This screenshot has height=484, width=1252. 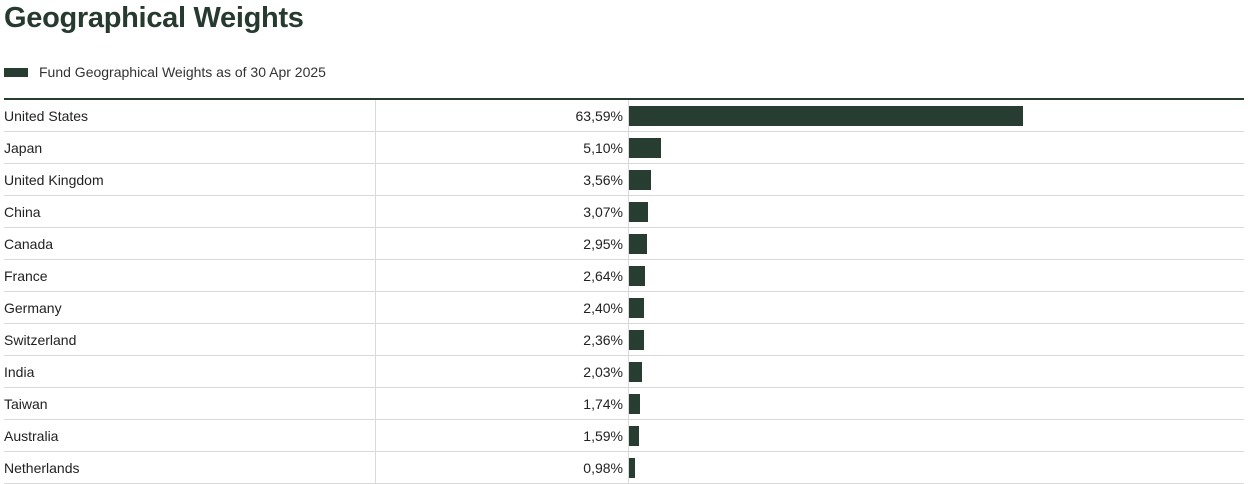 I want to click on legend-swatch, so click(x=16, y=72).